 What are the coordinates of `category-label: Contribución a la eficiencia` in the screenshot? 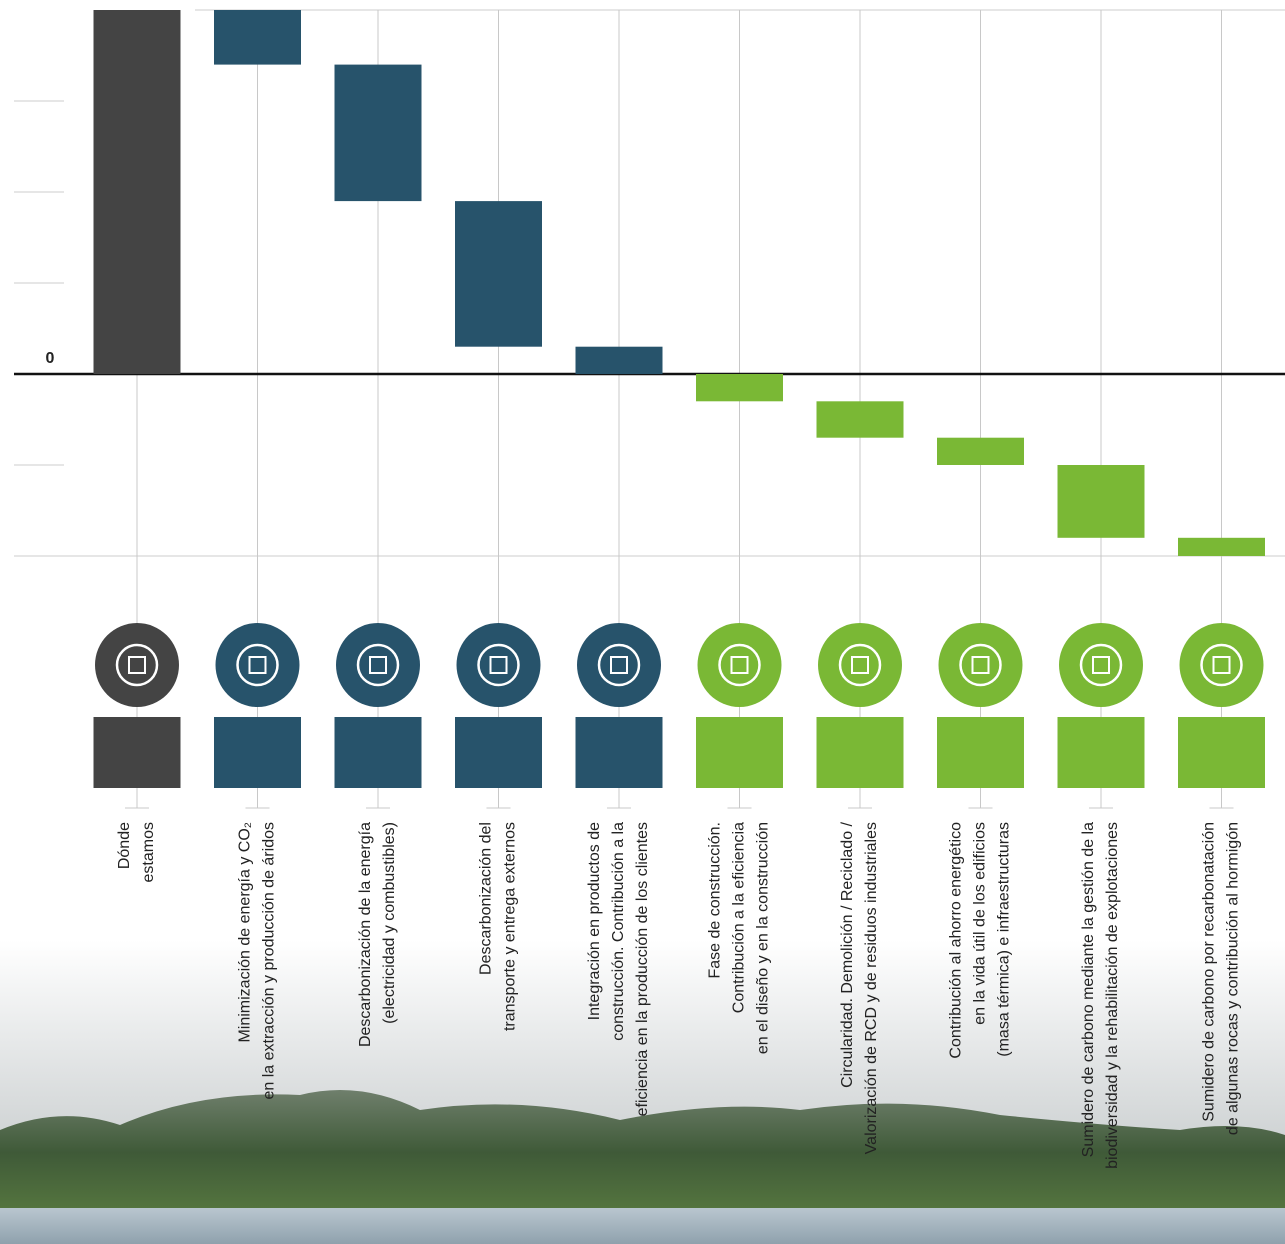 It's located at (739, 917).